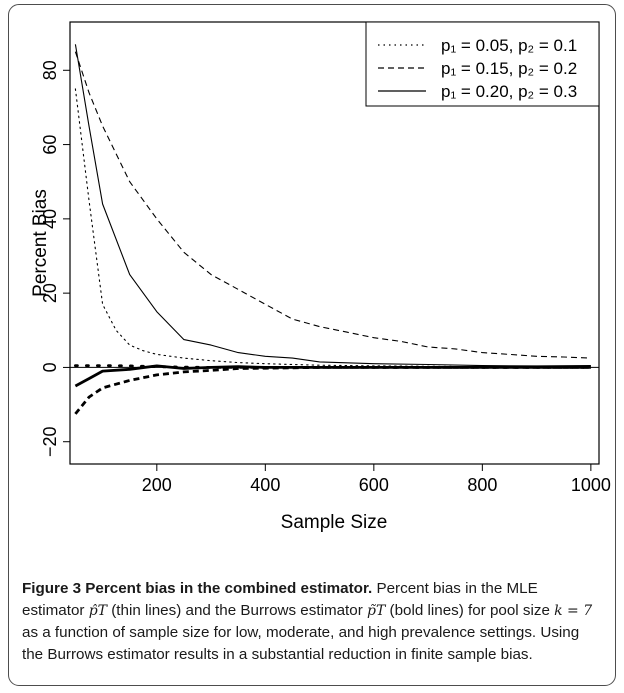 Image resolution: width=624 pixels, height=693 pixels. I want to click on caption-symbol-k: k = 7, so click(573, 611).